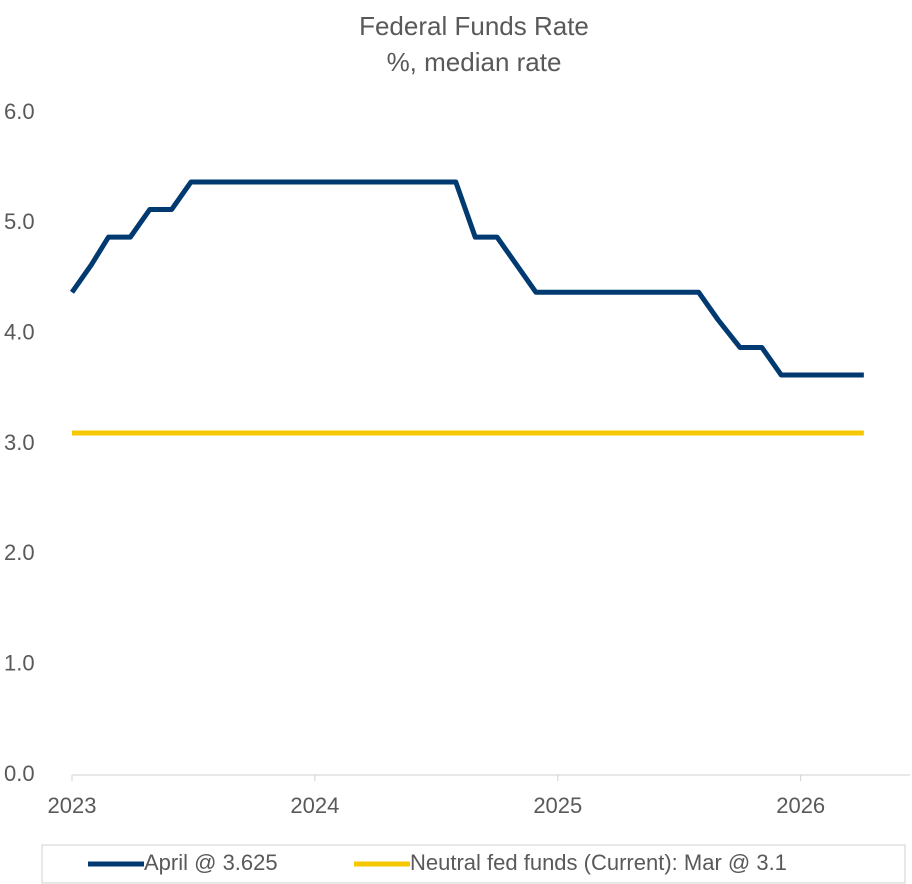 The height and width of the screenshot is (884, 912). What do you see at coordinates (800, 805) in the screenshot?
I see `x-tick-label: 2026` at bounding box center [800, 805].